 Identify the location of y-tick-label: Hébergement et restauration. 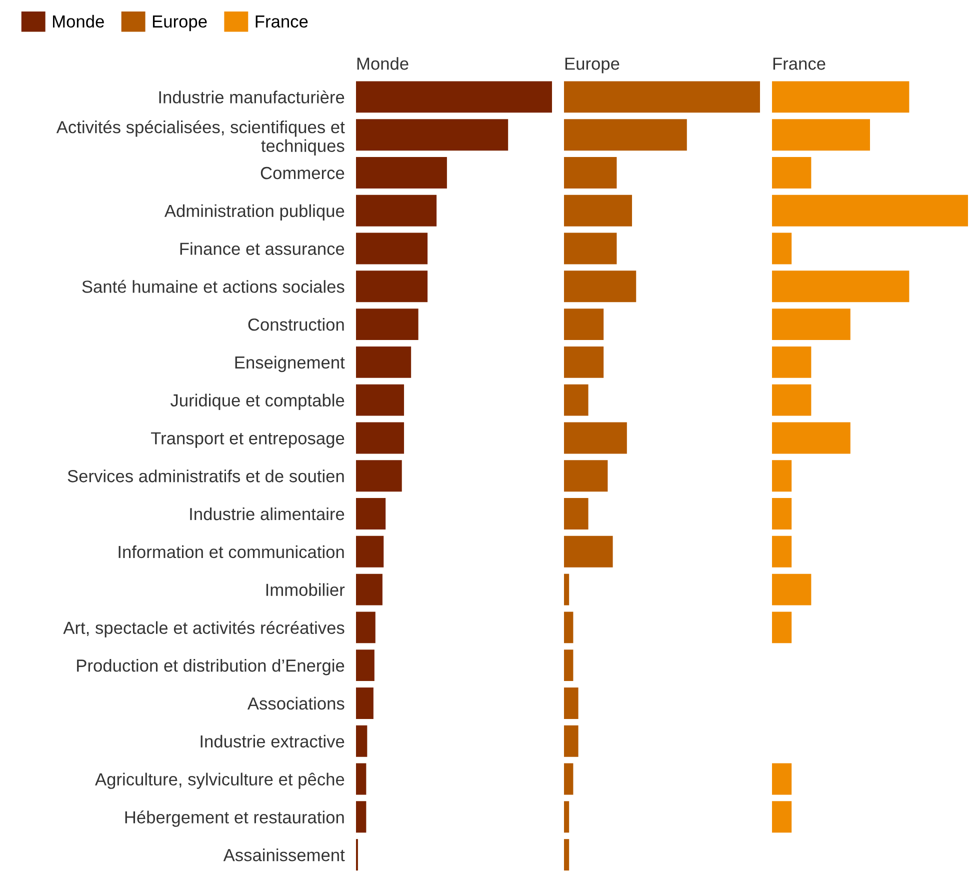
(234, 818).